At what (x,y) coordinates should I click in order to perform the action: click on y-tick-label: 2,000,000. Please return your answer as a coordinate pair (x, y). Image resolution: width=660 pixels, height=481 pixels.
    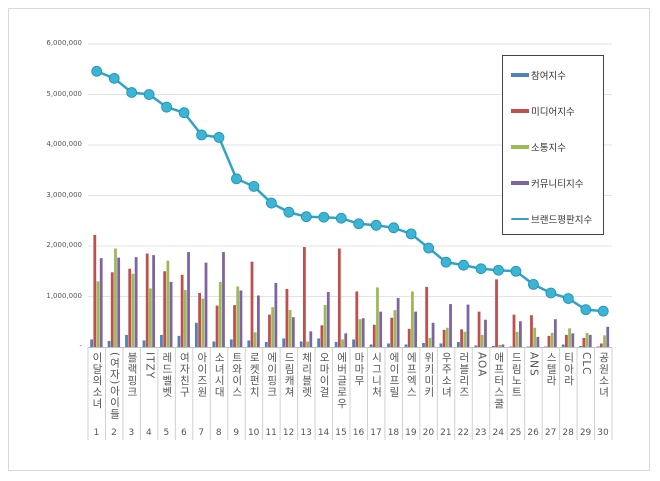
    Looking at the image, I should click on (64, 245).